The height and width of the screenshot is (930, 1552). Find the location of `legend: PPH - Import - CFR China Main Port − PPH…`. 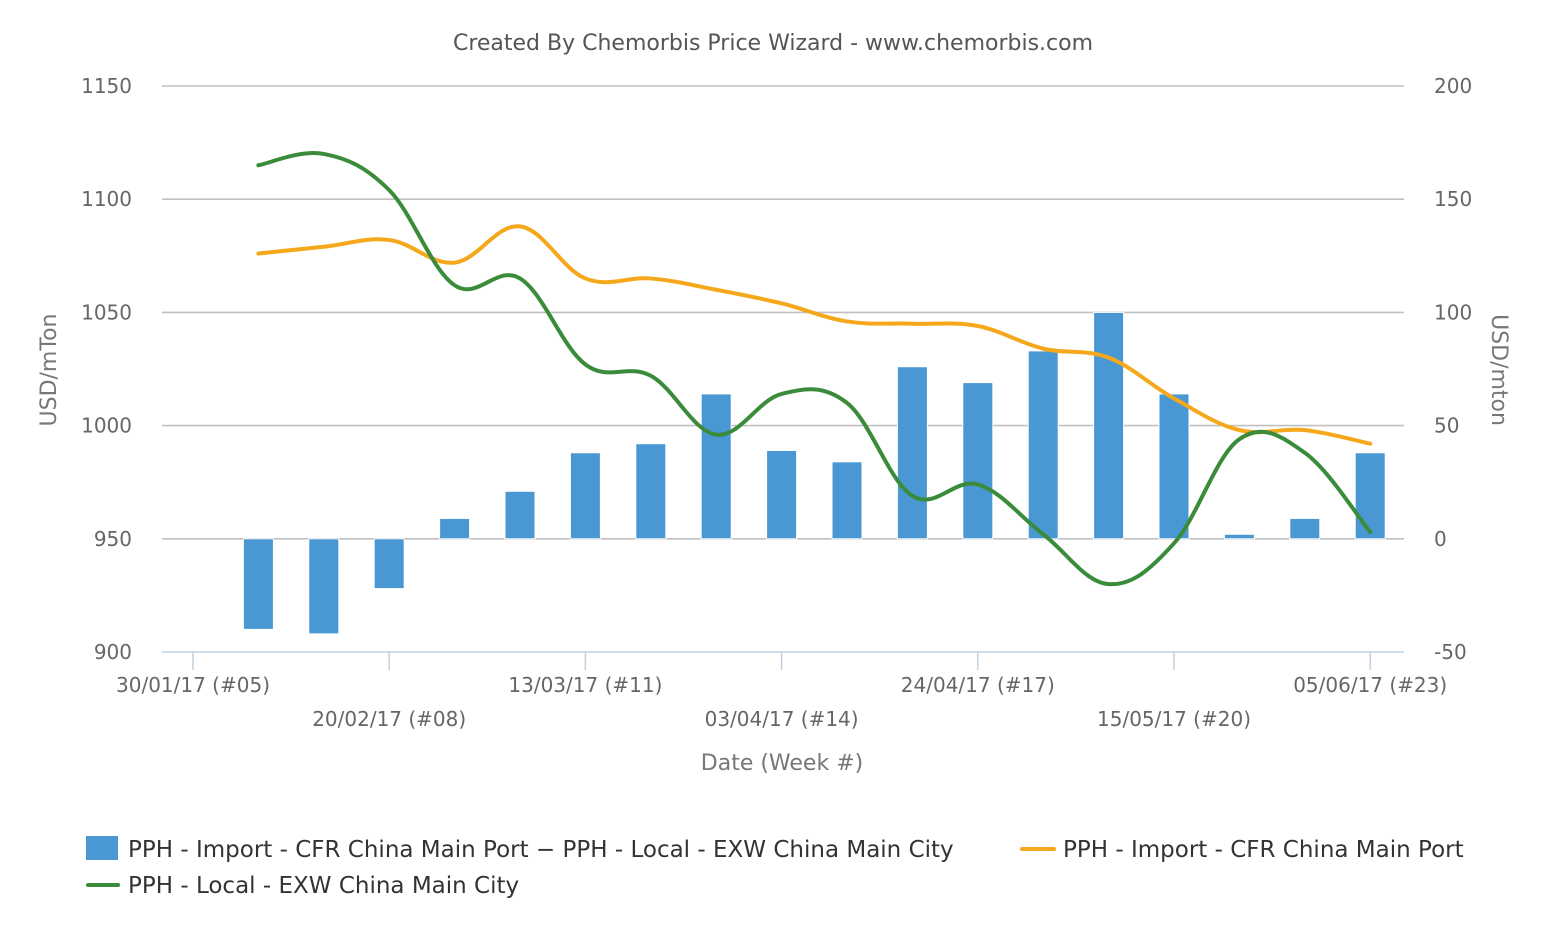

legend: PPH - Import - CFR China Main Port − PPH… is located at coordinates (775, 867).